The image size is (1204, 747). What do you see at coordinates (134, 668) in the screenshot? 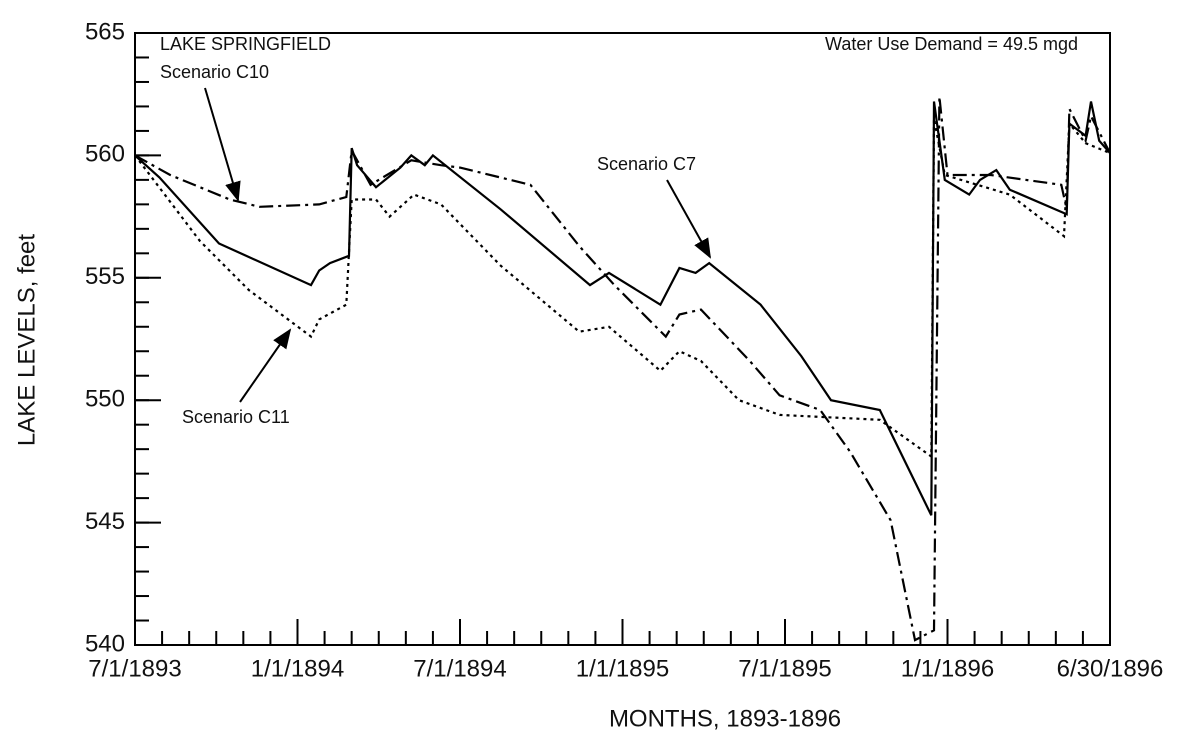
I see `x-tick-label: 7/1/1893` at bounding box center [134, 668].